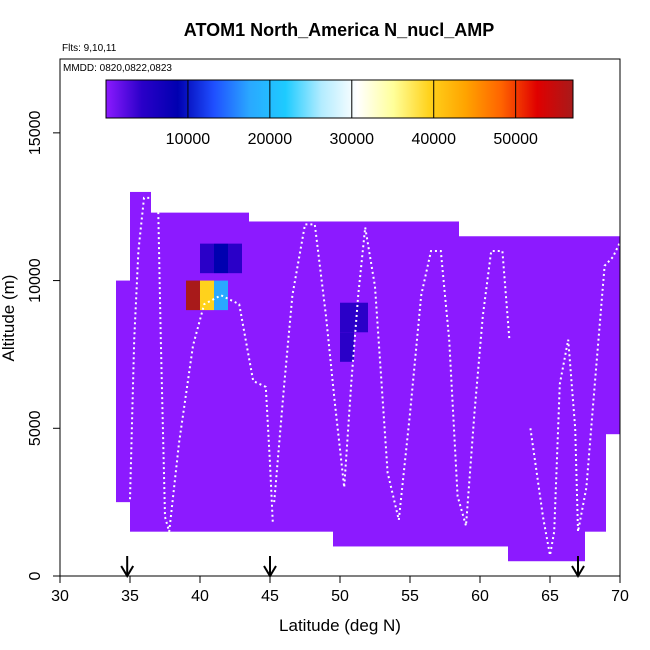 This screenshot has width=650, height=650. I want to click on x-tick-label: 65, so click(550, 596).